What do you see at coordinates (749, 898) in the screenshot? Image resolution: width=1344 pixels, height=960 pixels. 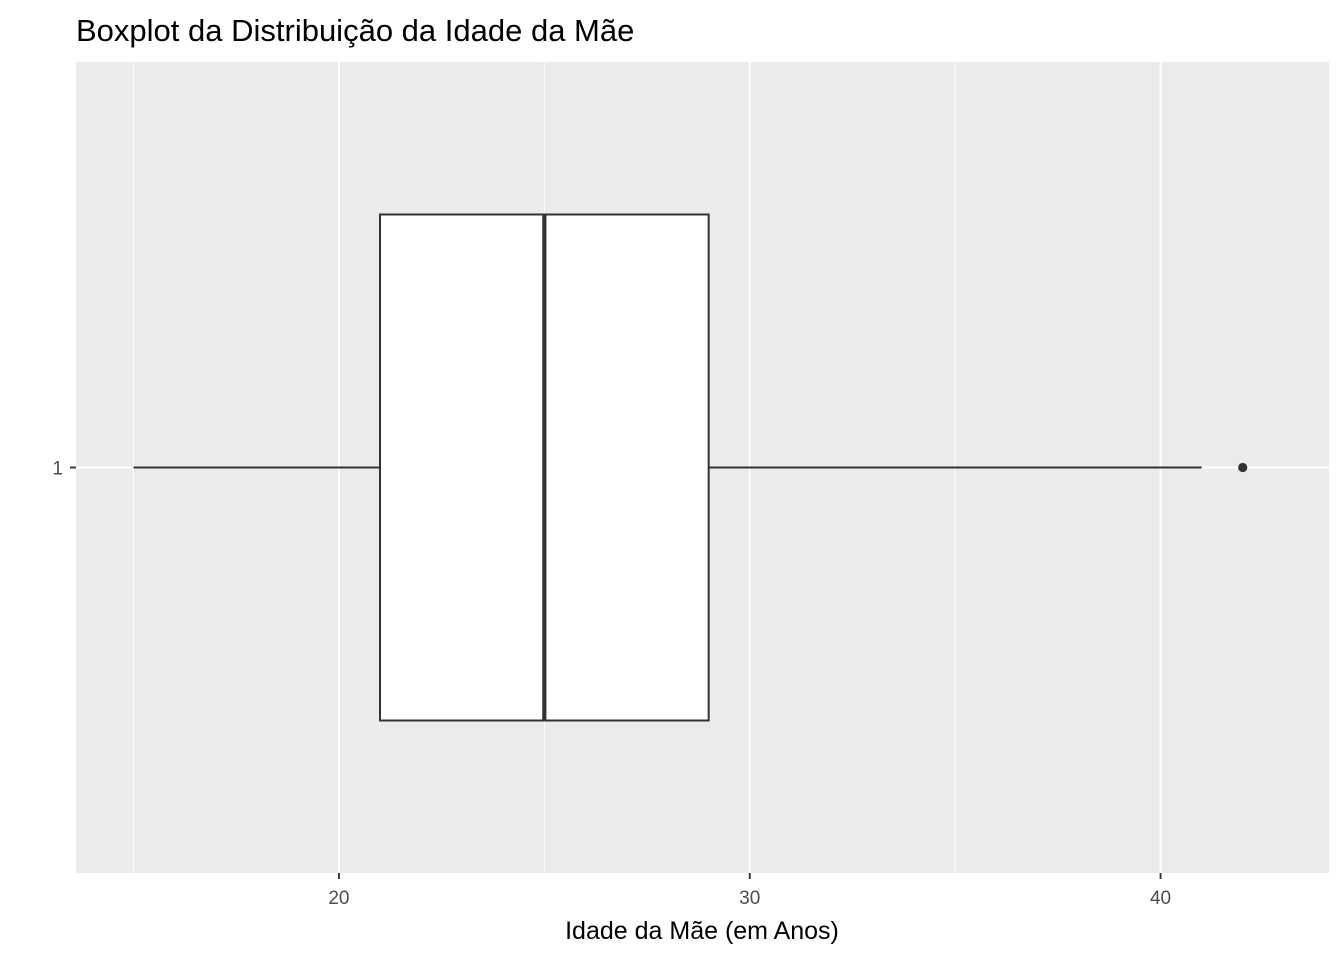 I see `x-tick-label: 30` at bounding box center [749, 898].